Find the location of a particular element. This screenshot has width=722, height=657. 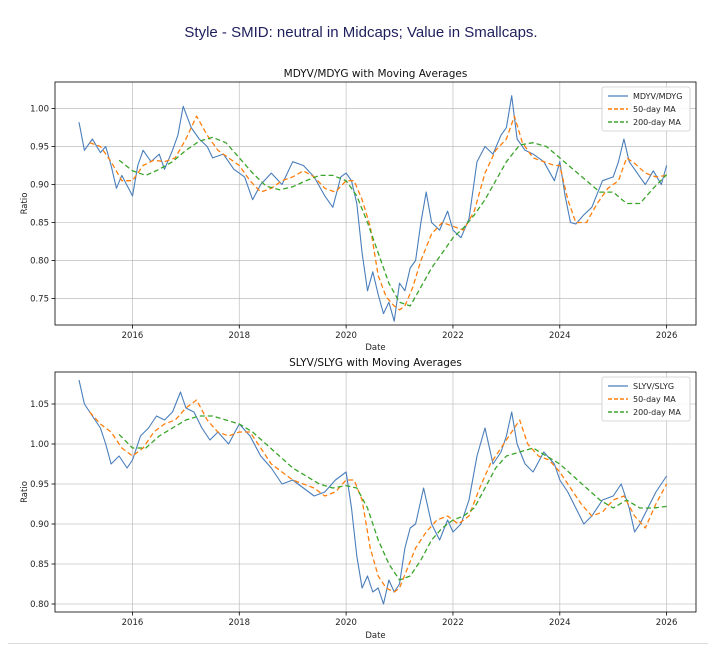

legend-entry: SLYV/SLYG is located at coordinates (653, 386).